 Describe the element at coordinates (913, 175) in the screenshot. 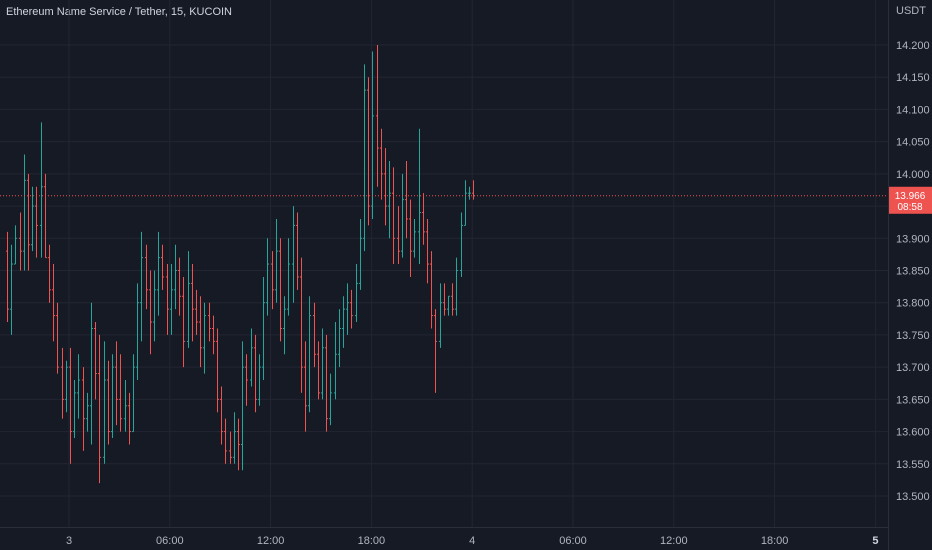

I see `y-tick-label: 14.000` at that location.